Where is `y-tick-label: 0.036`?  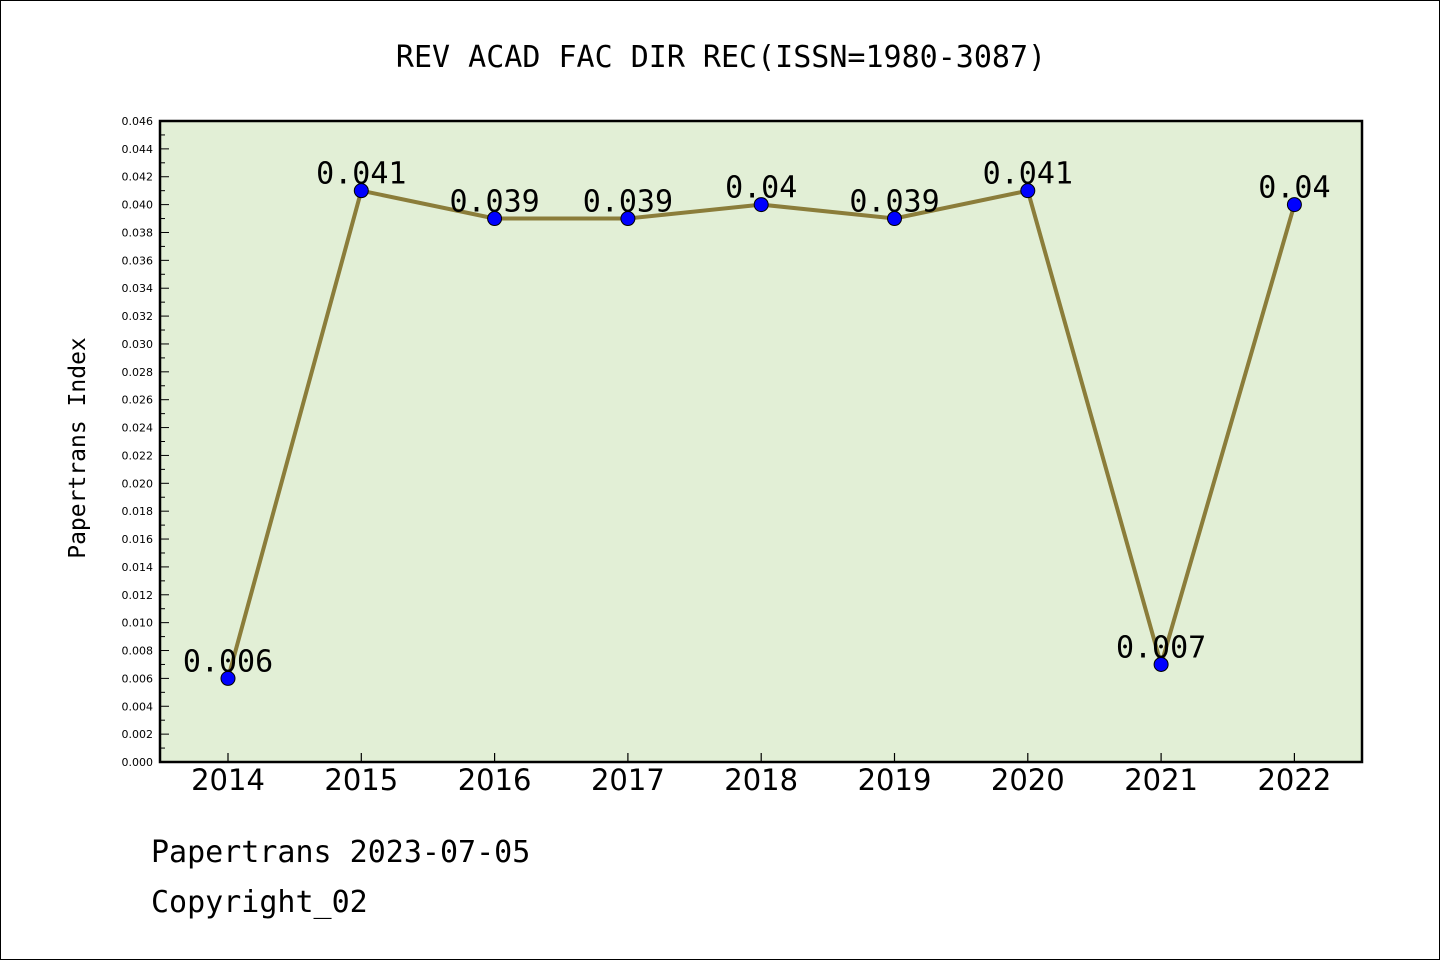
y-tick-label: 0.036 is located at coordinates (138, 260).